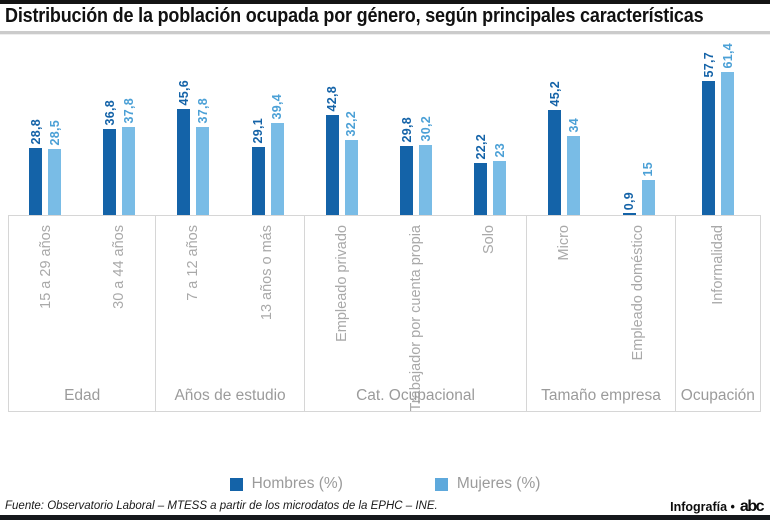  Describe the element at coordinates (702, 507) in the screenshot. I see `credit-text: Infografía •` at that location.